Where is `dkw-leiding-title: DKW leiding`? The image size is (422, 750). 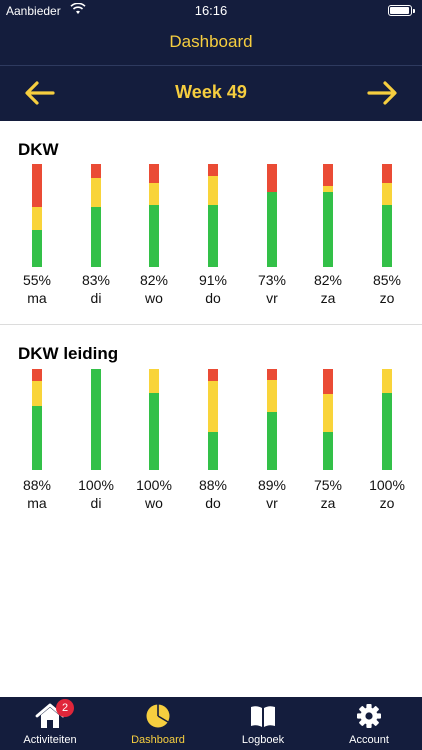
dkw-leiding-title: DKW leiding is located at coordinates (68, 353).